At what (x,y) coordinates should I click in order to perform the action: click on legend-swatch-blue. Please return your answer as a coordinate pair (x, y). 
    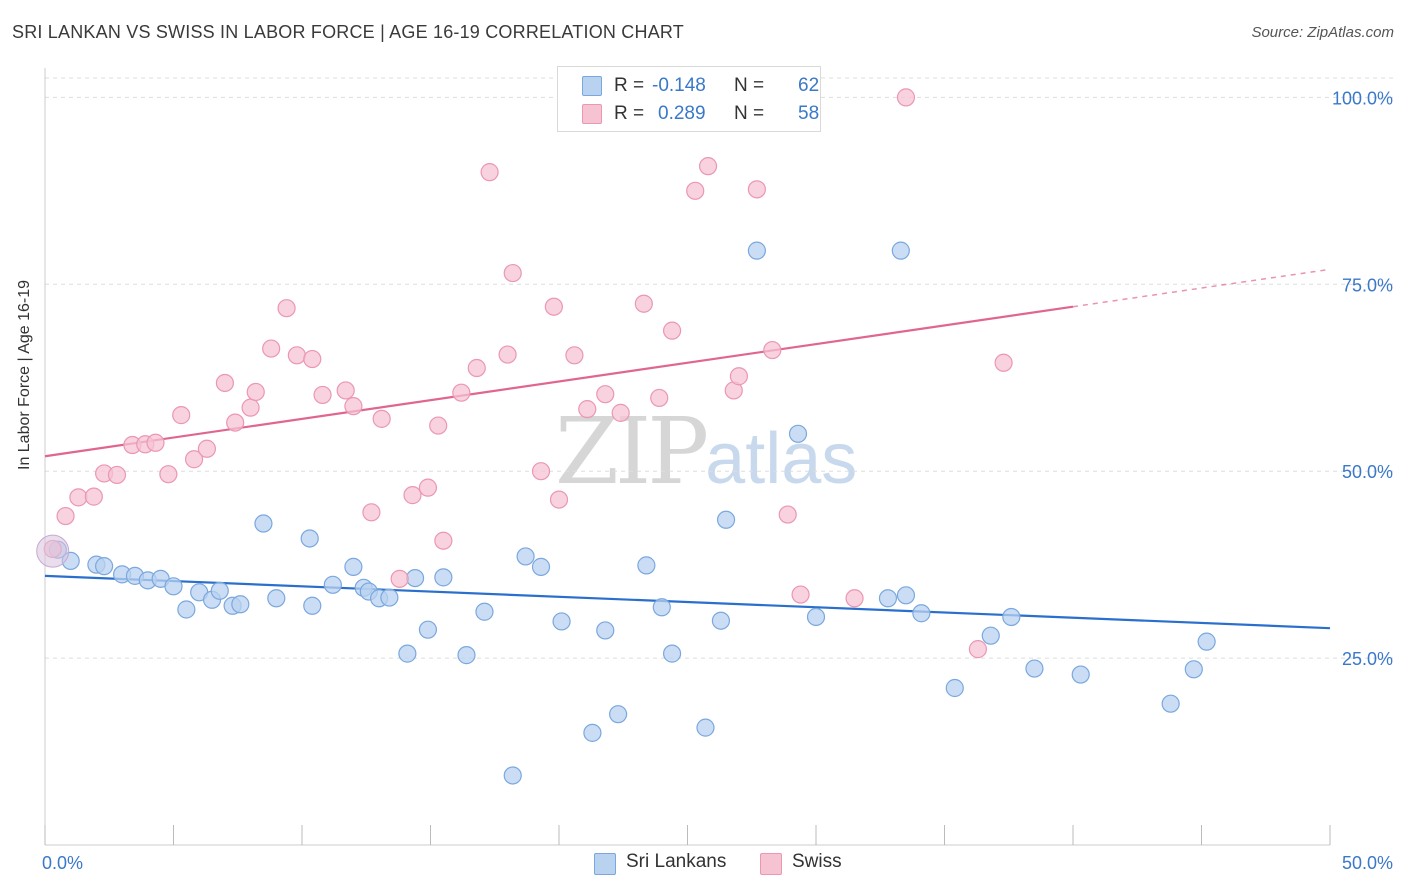
    Looking at the image, I should click on (592, 86).